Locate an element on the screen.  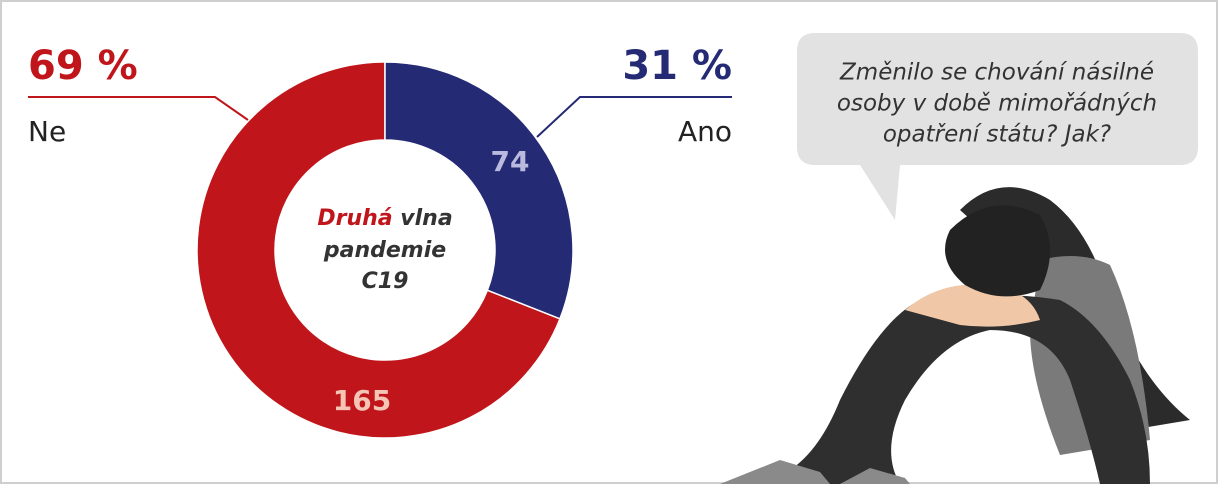
center-line: pandemie is located at coordinates (384, 250).